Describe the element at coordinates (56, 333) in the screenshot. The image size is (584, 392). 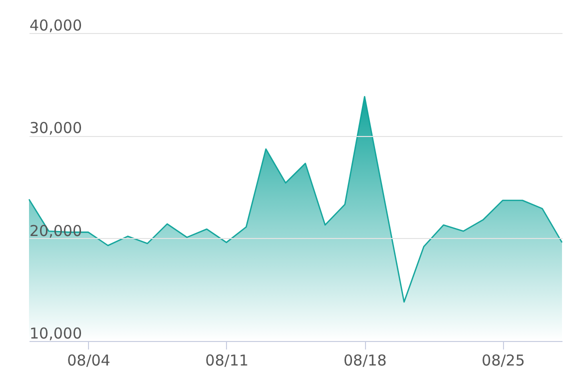
I see `y-tick-label: 10,000` at that location.